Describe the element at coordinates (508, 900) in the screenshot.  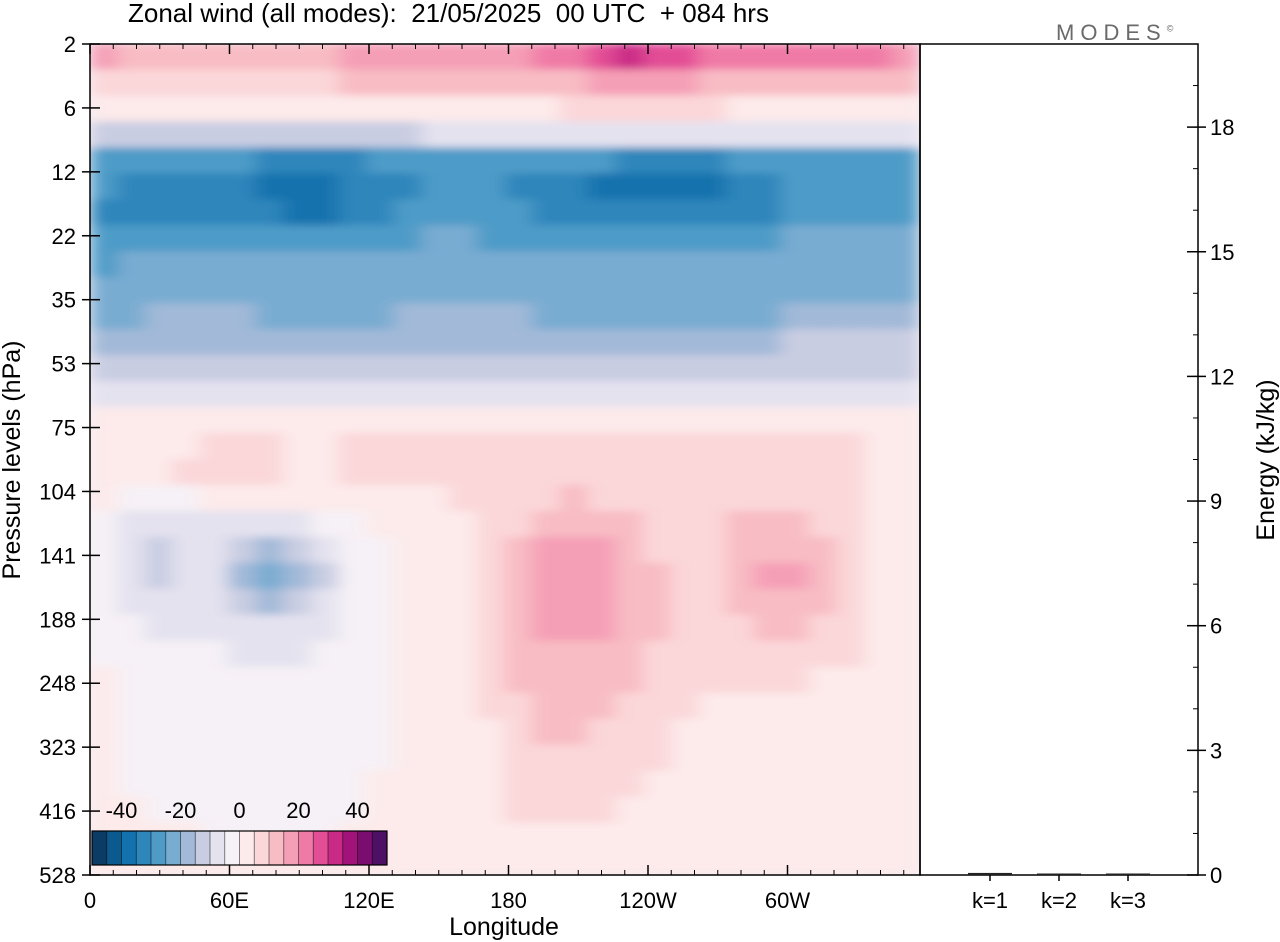
I see `x-tick-label: 180` at that location.